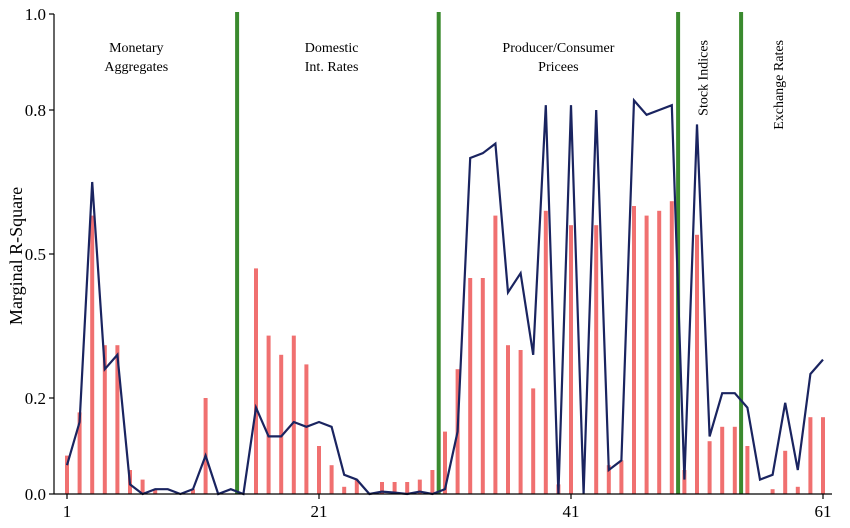  I want to click on x-tick-label: 41, so click(571, 511).